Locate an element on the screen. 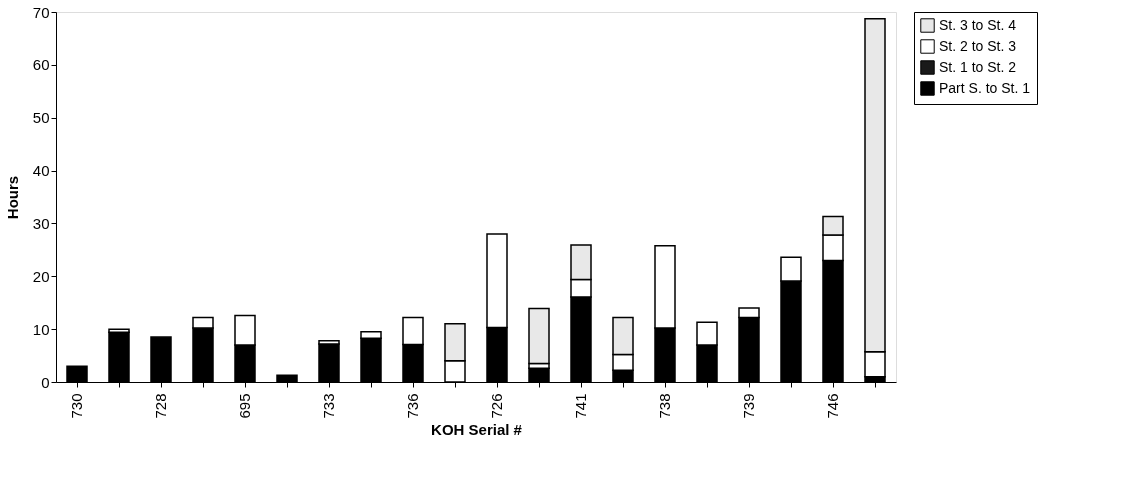 The height and width of the screenshot is (486, 1148). x-tick-label: 736 is located at coordinates (412, 406).